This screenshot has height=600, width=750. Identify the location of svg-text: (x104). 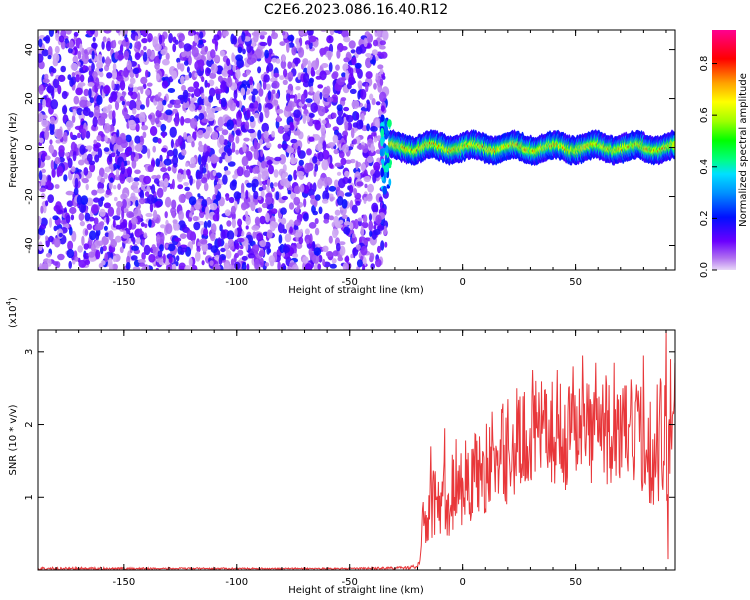
(12, 312).